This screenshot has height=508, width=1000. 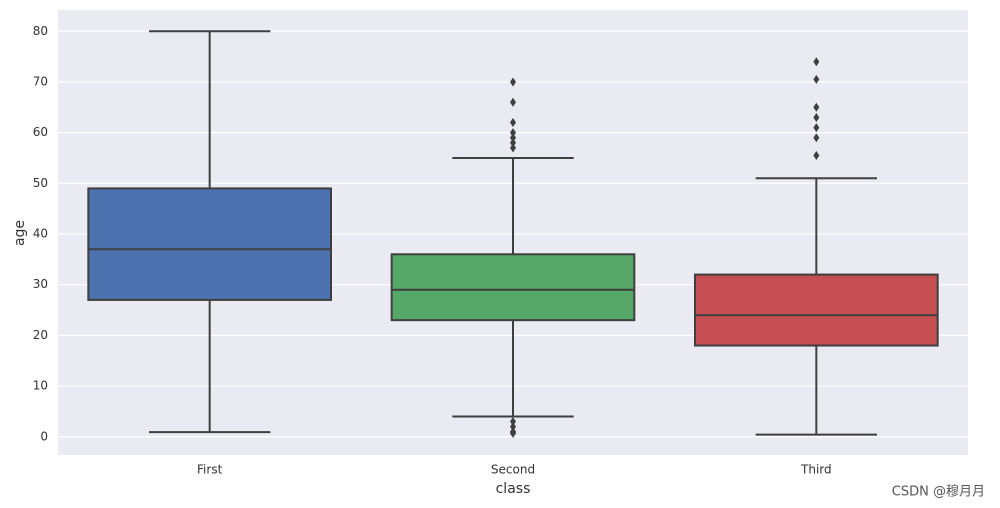 What do you see at coordinates (44, 436) in the screenshot?
I see `y-tick-label: 0` at bounding box center [44, 436].